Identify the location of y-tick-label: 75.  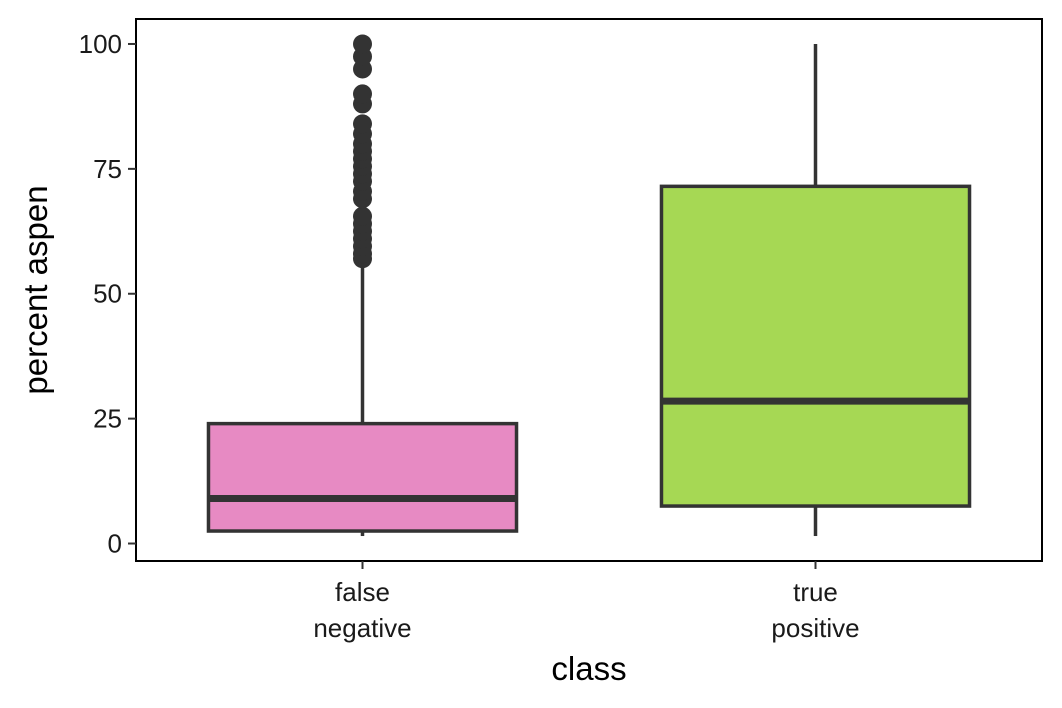
(107, 169).